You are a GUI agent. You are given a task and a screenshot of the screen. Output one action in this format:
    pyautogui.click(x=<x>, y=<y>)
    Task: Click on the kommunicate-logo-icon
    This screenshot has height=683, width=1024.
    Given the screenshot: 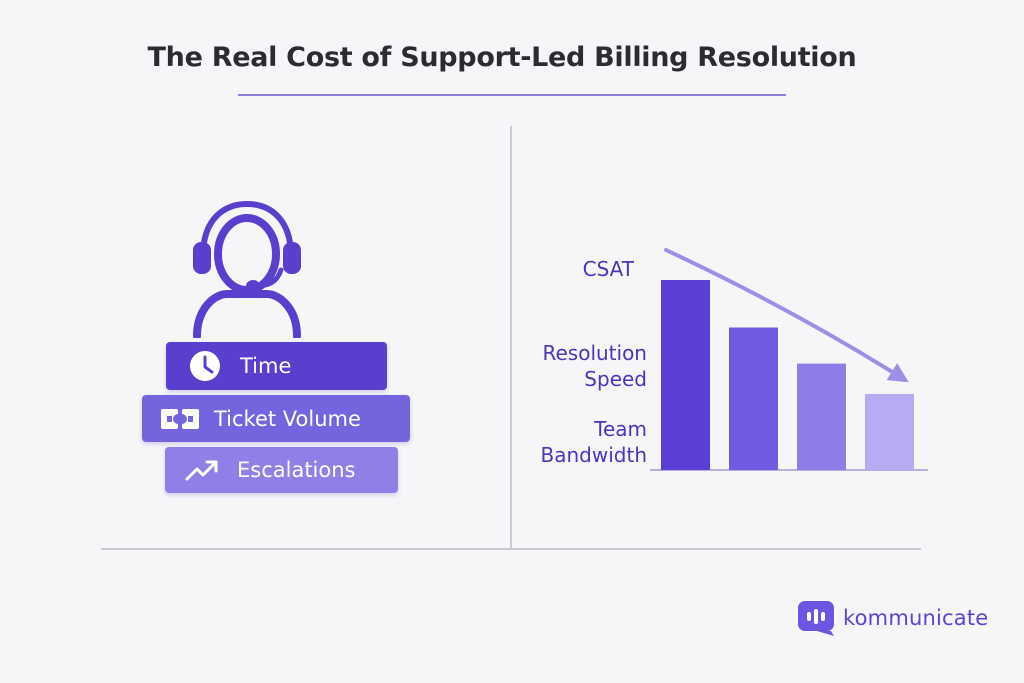 What is the action you would take?
    pyautogui.click(x=816, y=618)
    